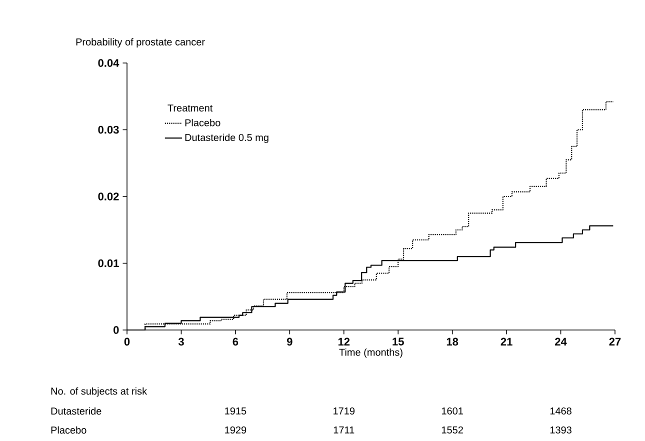 The image size is (645, 441). What do you see at coordinates (235, 411) in the screenshot?
I see `text: 1915` at bounding box center [235, 411].